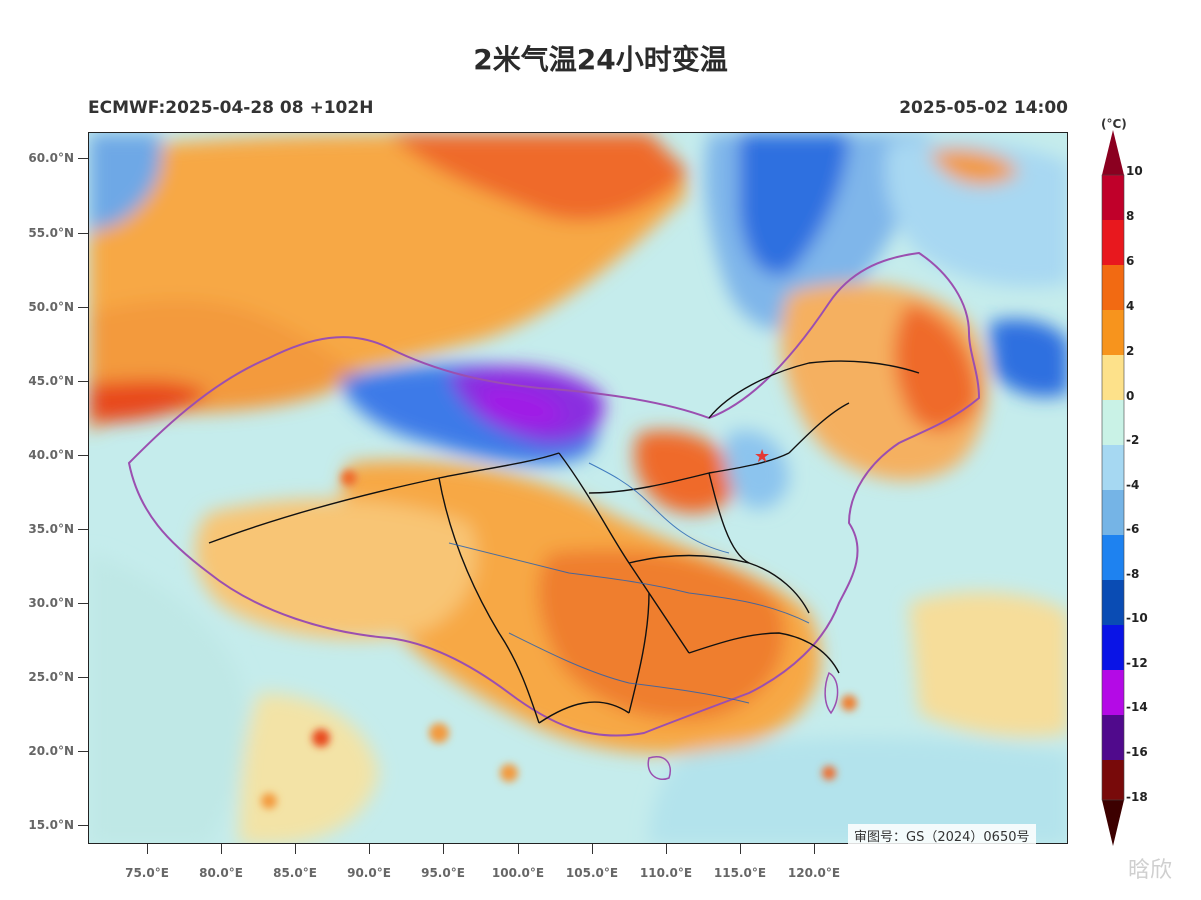  I want to click on colorbar-label: -6, so click(1133, 529).